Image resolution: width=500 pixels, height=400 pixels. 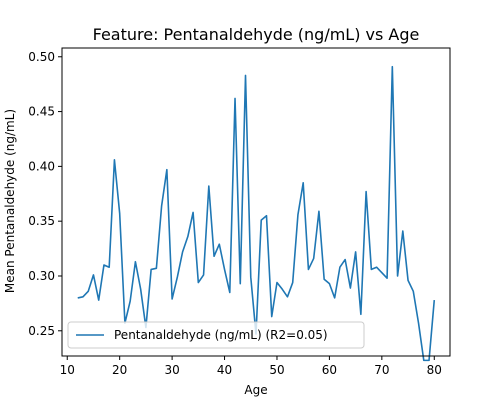 What do you see at coordinates (41, 112) in the screenshot?
I see `y-tick-label: 0.45` at bounding box center [41, 112].